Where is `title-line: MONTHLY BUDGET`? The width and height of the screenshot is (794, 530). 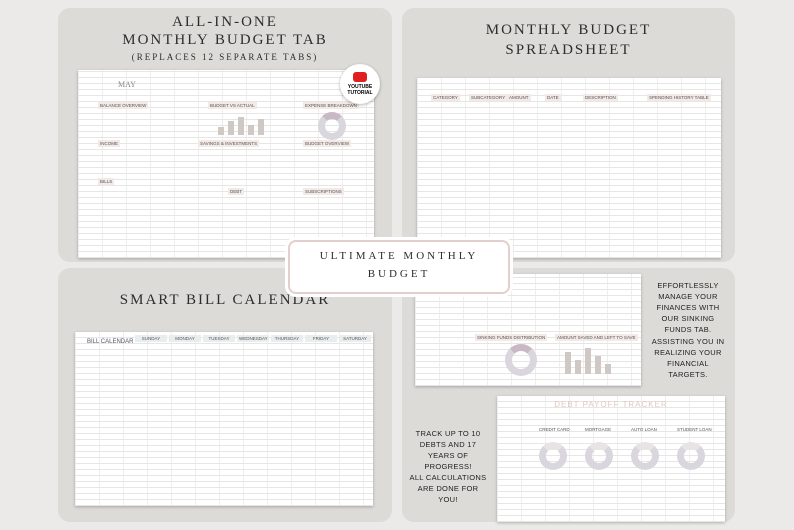
title-line: MONTHLY BUDGET is located at coordinates (568, 30).